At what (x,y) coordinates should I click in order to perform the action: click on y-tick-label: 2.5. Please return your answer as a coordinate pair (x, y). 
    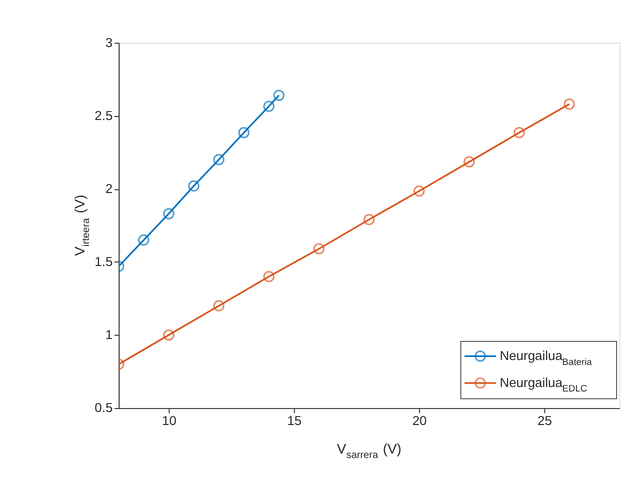
    Looking at the image, I should click on (103, 115).